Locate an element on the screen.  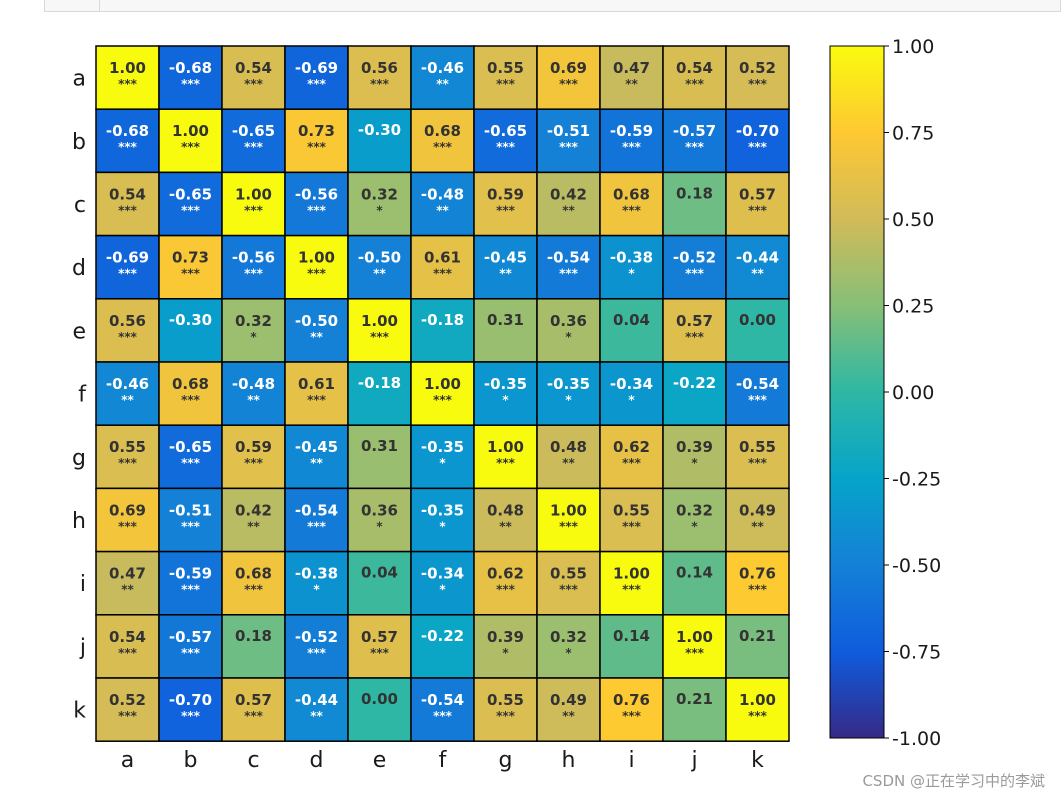
cell-value-label: 0.61 is located at coordinates (316, 384).